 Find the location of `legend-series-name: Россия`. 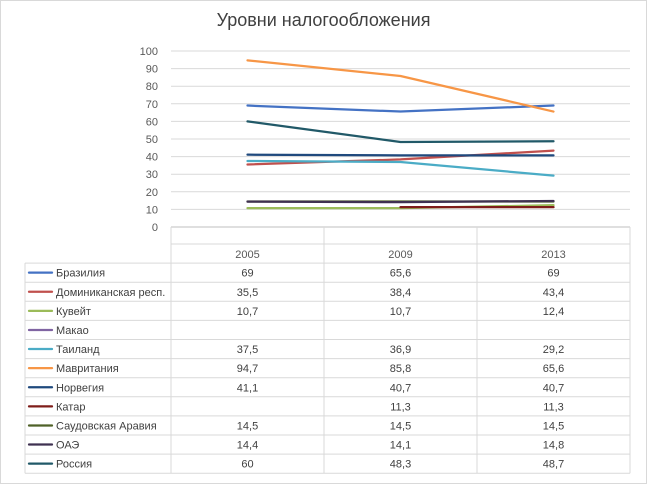

legend-series-name: Россия is located at coordinates (74, 465).